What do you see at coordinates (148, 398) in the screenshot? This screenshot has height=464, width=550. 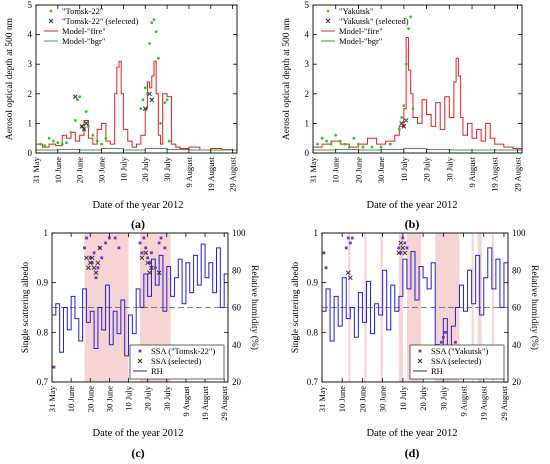 I see `x-tick-label: 20 July` at bounding box center [148, 398].